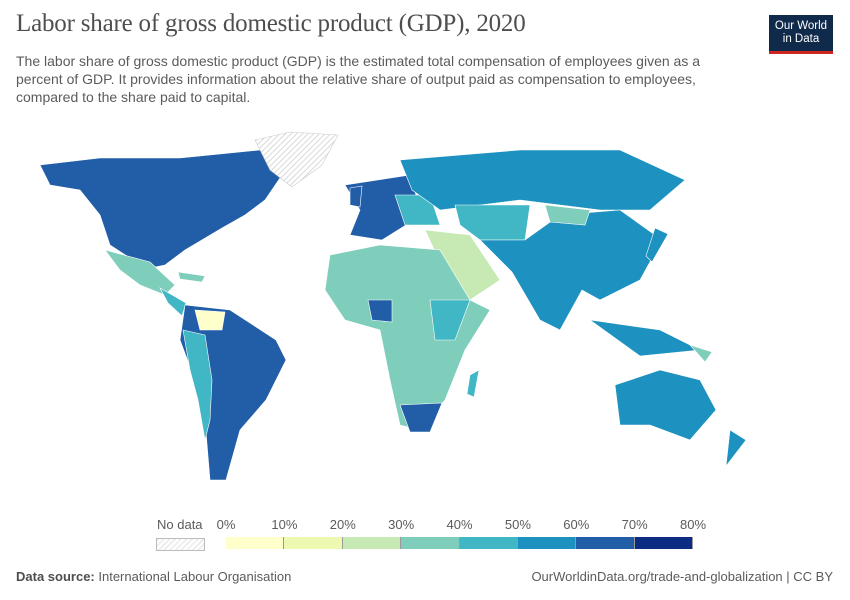 The width and height of the screenshot is (850, 600). Describe the element at coordinates (665, 405) in the screenshot. I see `region-australia` at that location.